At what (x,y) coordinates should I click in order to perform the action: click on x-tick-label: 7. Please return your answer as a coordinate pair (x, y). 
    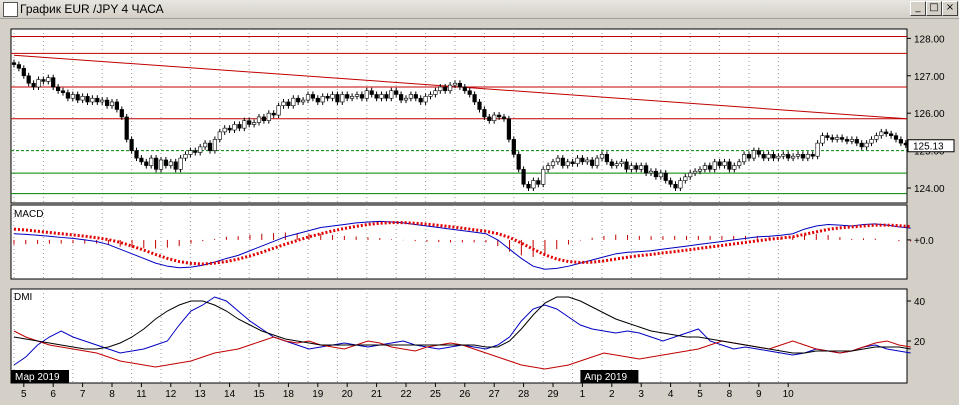
    Looking at the image, I should click on (83, 394).